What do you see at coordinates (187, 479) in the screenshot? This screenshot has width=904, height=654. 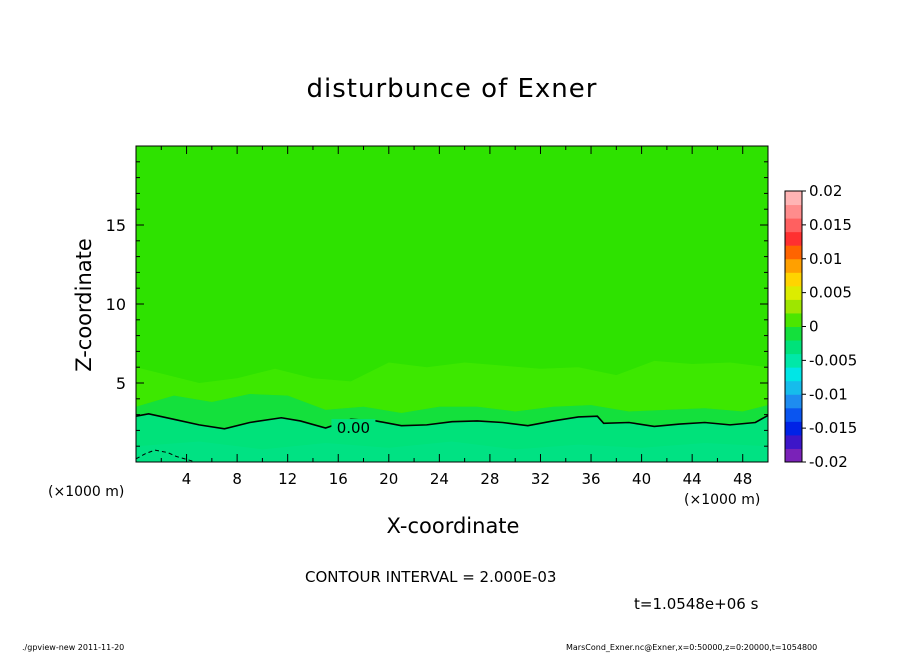 I see `x-tick-label: 4` at bounding box center [187, 479].